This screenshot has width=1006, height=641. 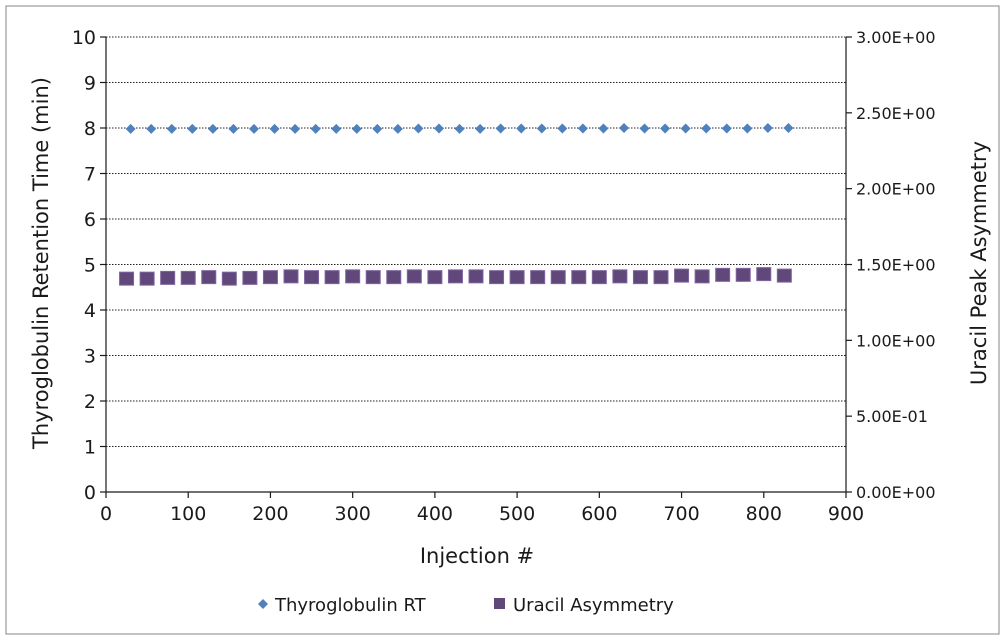 What do you see at coordinates (106, 514) in the screenshot?
I see `x-tick-label: 0` at bounding box center [106, 514].